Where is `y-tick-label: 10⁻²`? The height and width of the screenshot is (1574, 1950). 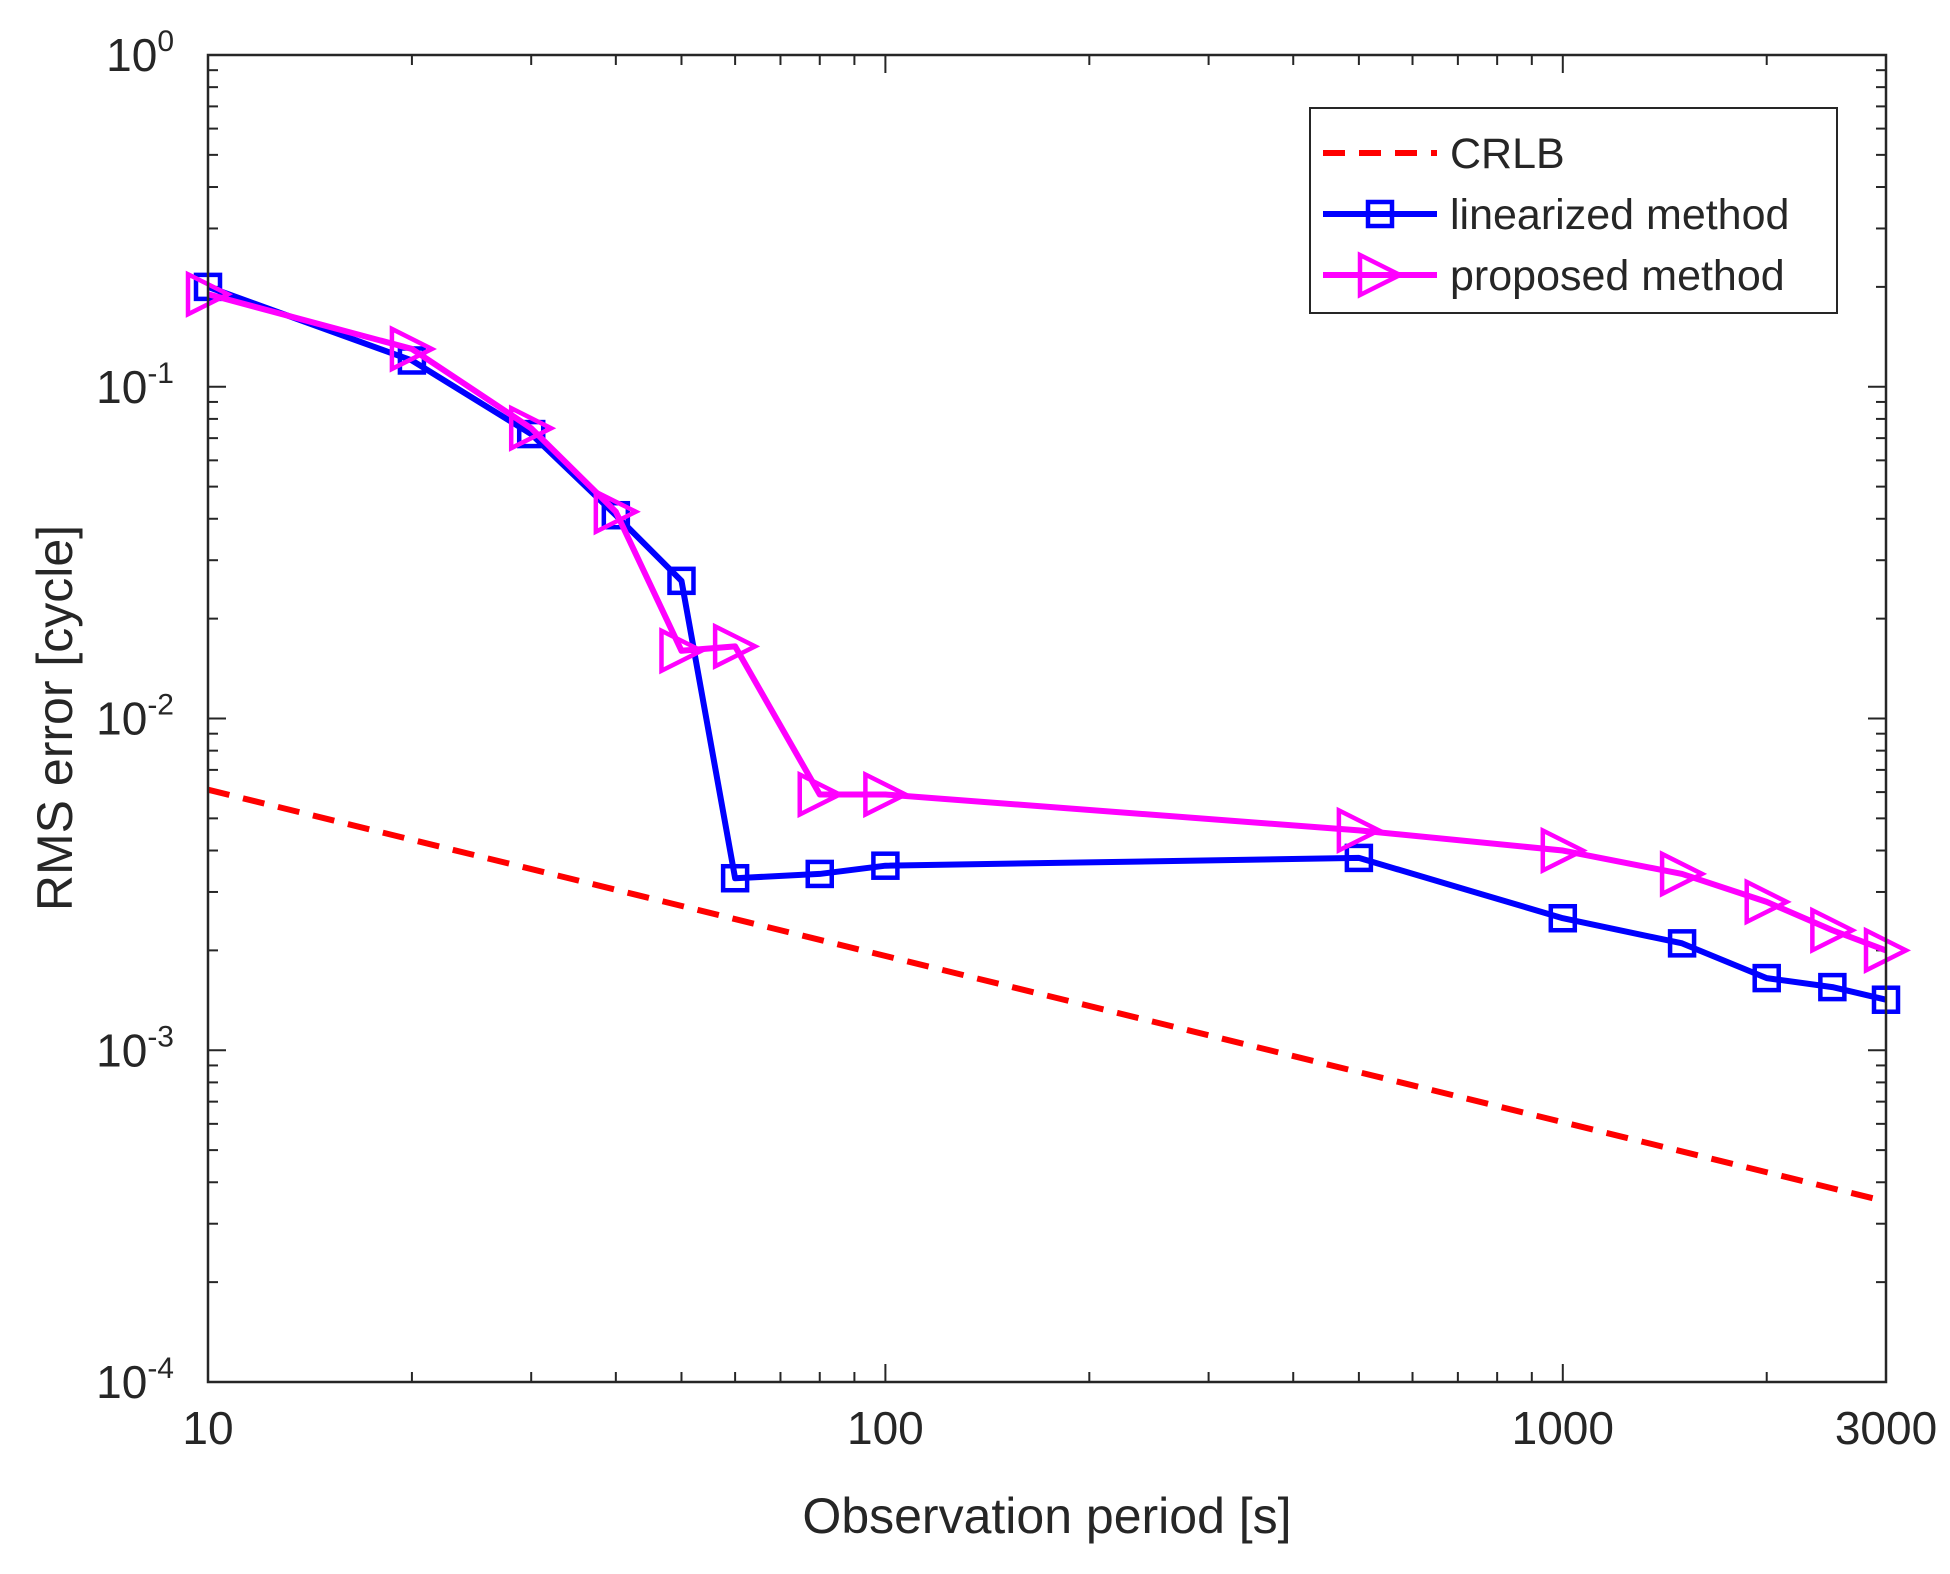
y-tick-label: 10⁻² is located at coordinates (135, 717).